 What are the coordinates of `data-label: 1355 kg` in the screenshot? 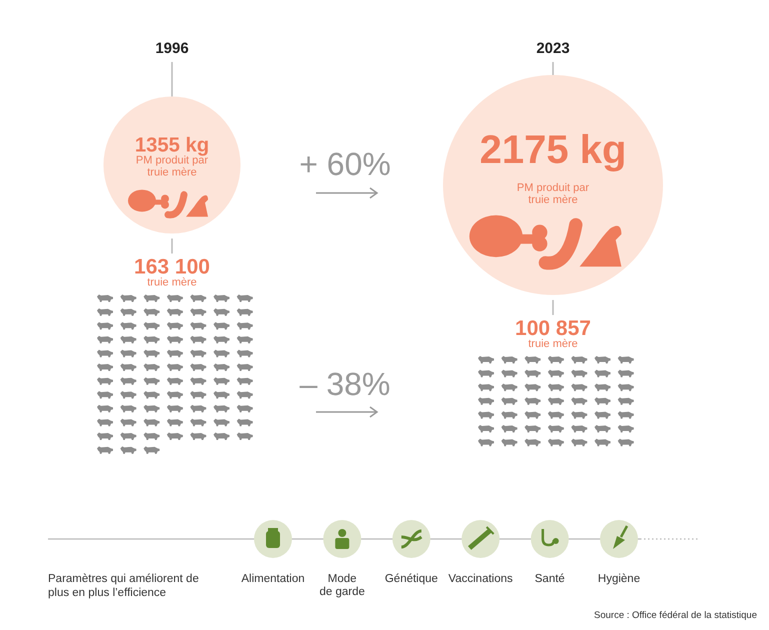 It's located at (172, 145).